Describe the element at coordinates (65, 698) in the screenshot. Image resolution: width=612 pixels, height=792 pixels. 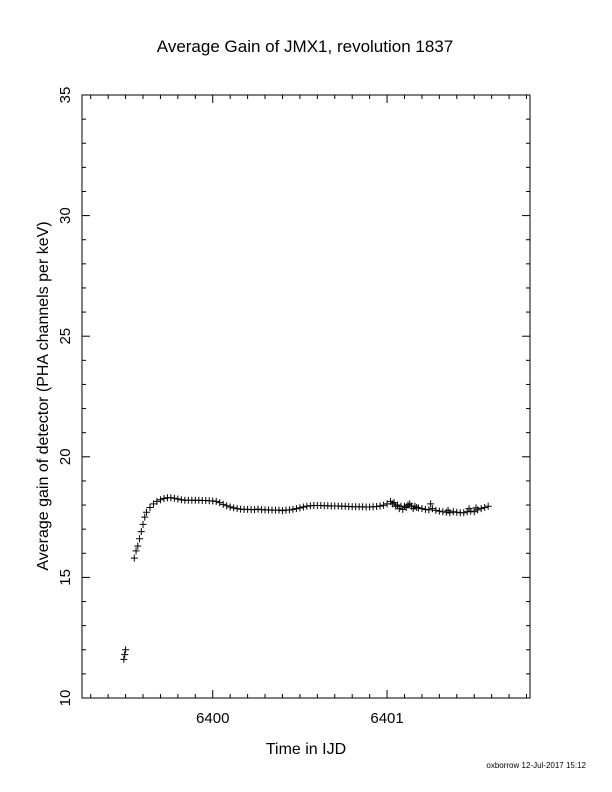
I see `y-tick-label: 10` at that location.